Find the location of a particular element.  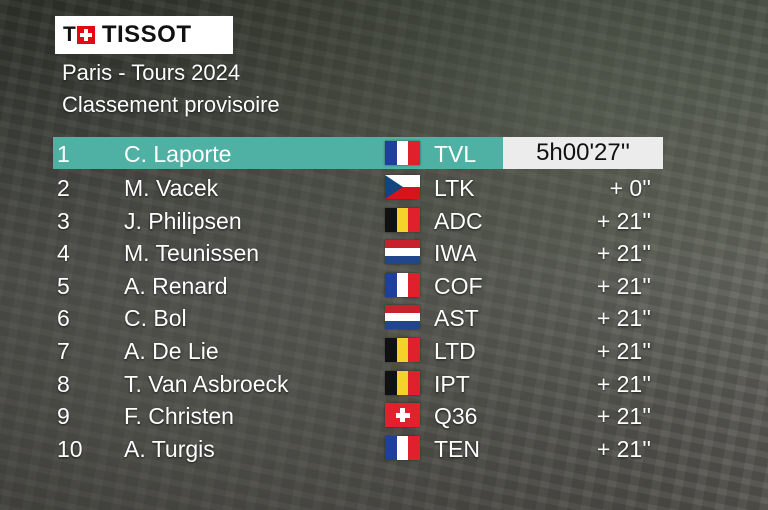

rider-name: J. Philipsen is located at coordinates (183, 220).